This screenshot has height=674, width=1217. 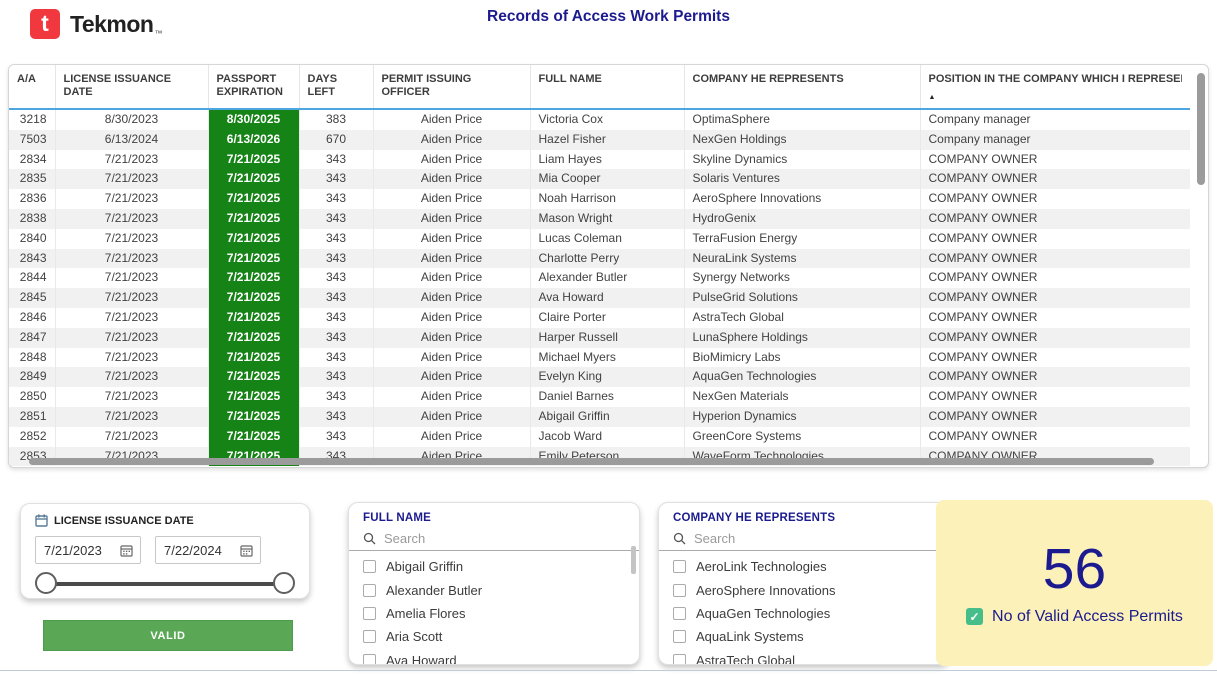 I want to click on cell-passport-expiration: 6/13/2026, so click(x=253, y=139).